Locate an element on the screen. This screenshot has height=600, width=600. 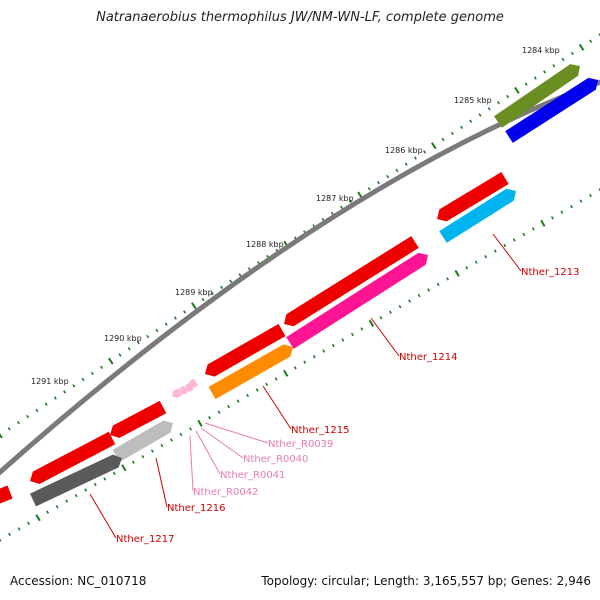
feature-label-nther-1213: Nther_1213 is located at coordinates (550, 272).